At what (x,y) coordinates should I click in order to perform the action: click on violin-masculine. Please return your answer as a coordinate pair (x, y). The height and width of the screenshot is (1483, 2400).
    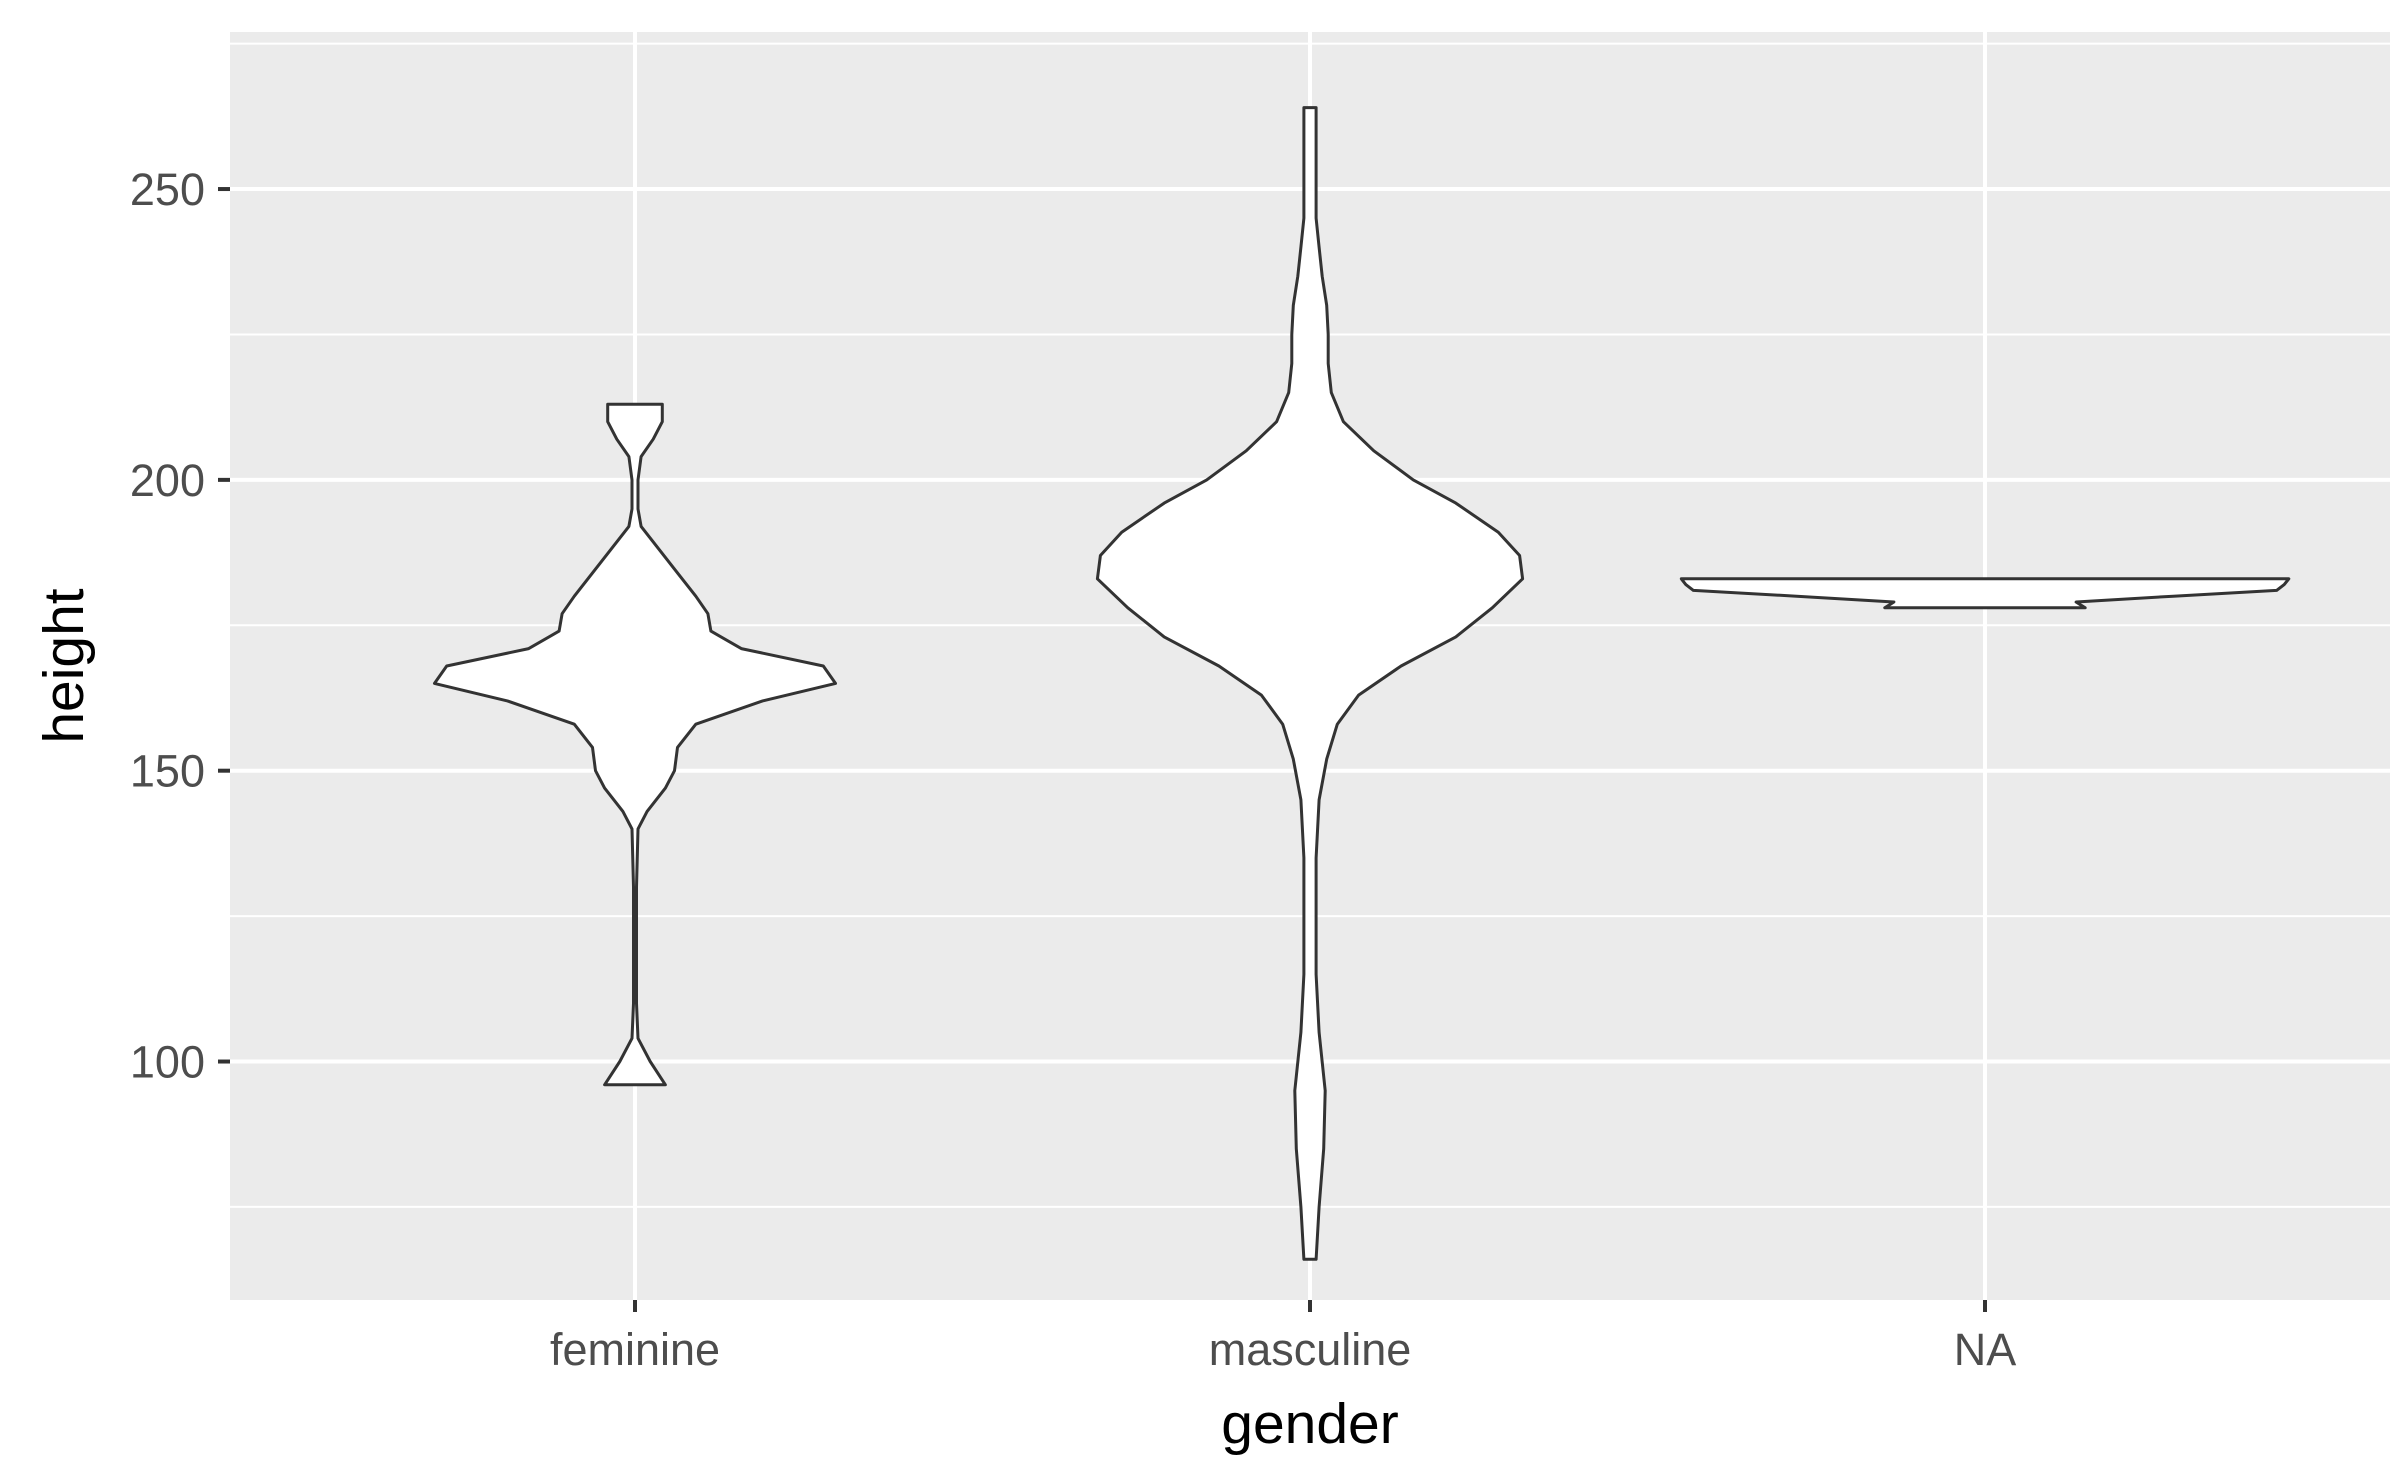
    Looking at the image, I should click on (1310, 683).